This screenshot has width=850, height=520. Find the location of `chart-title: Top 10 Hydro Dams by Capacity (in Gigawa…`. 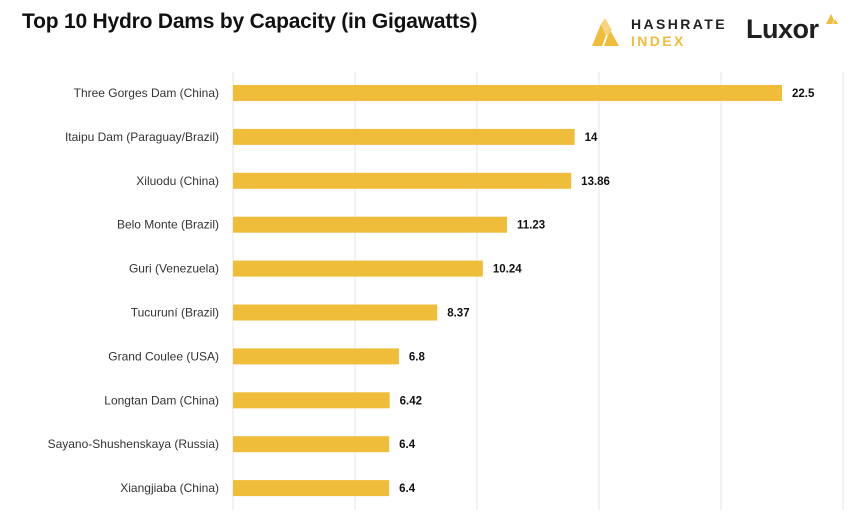

chart-title: Top 10 Hydro Dams by Capacity (in Gigawa… is located at coordinates (250, 21).